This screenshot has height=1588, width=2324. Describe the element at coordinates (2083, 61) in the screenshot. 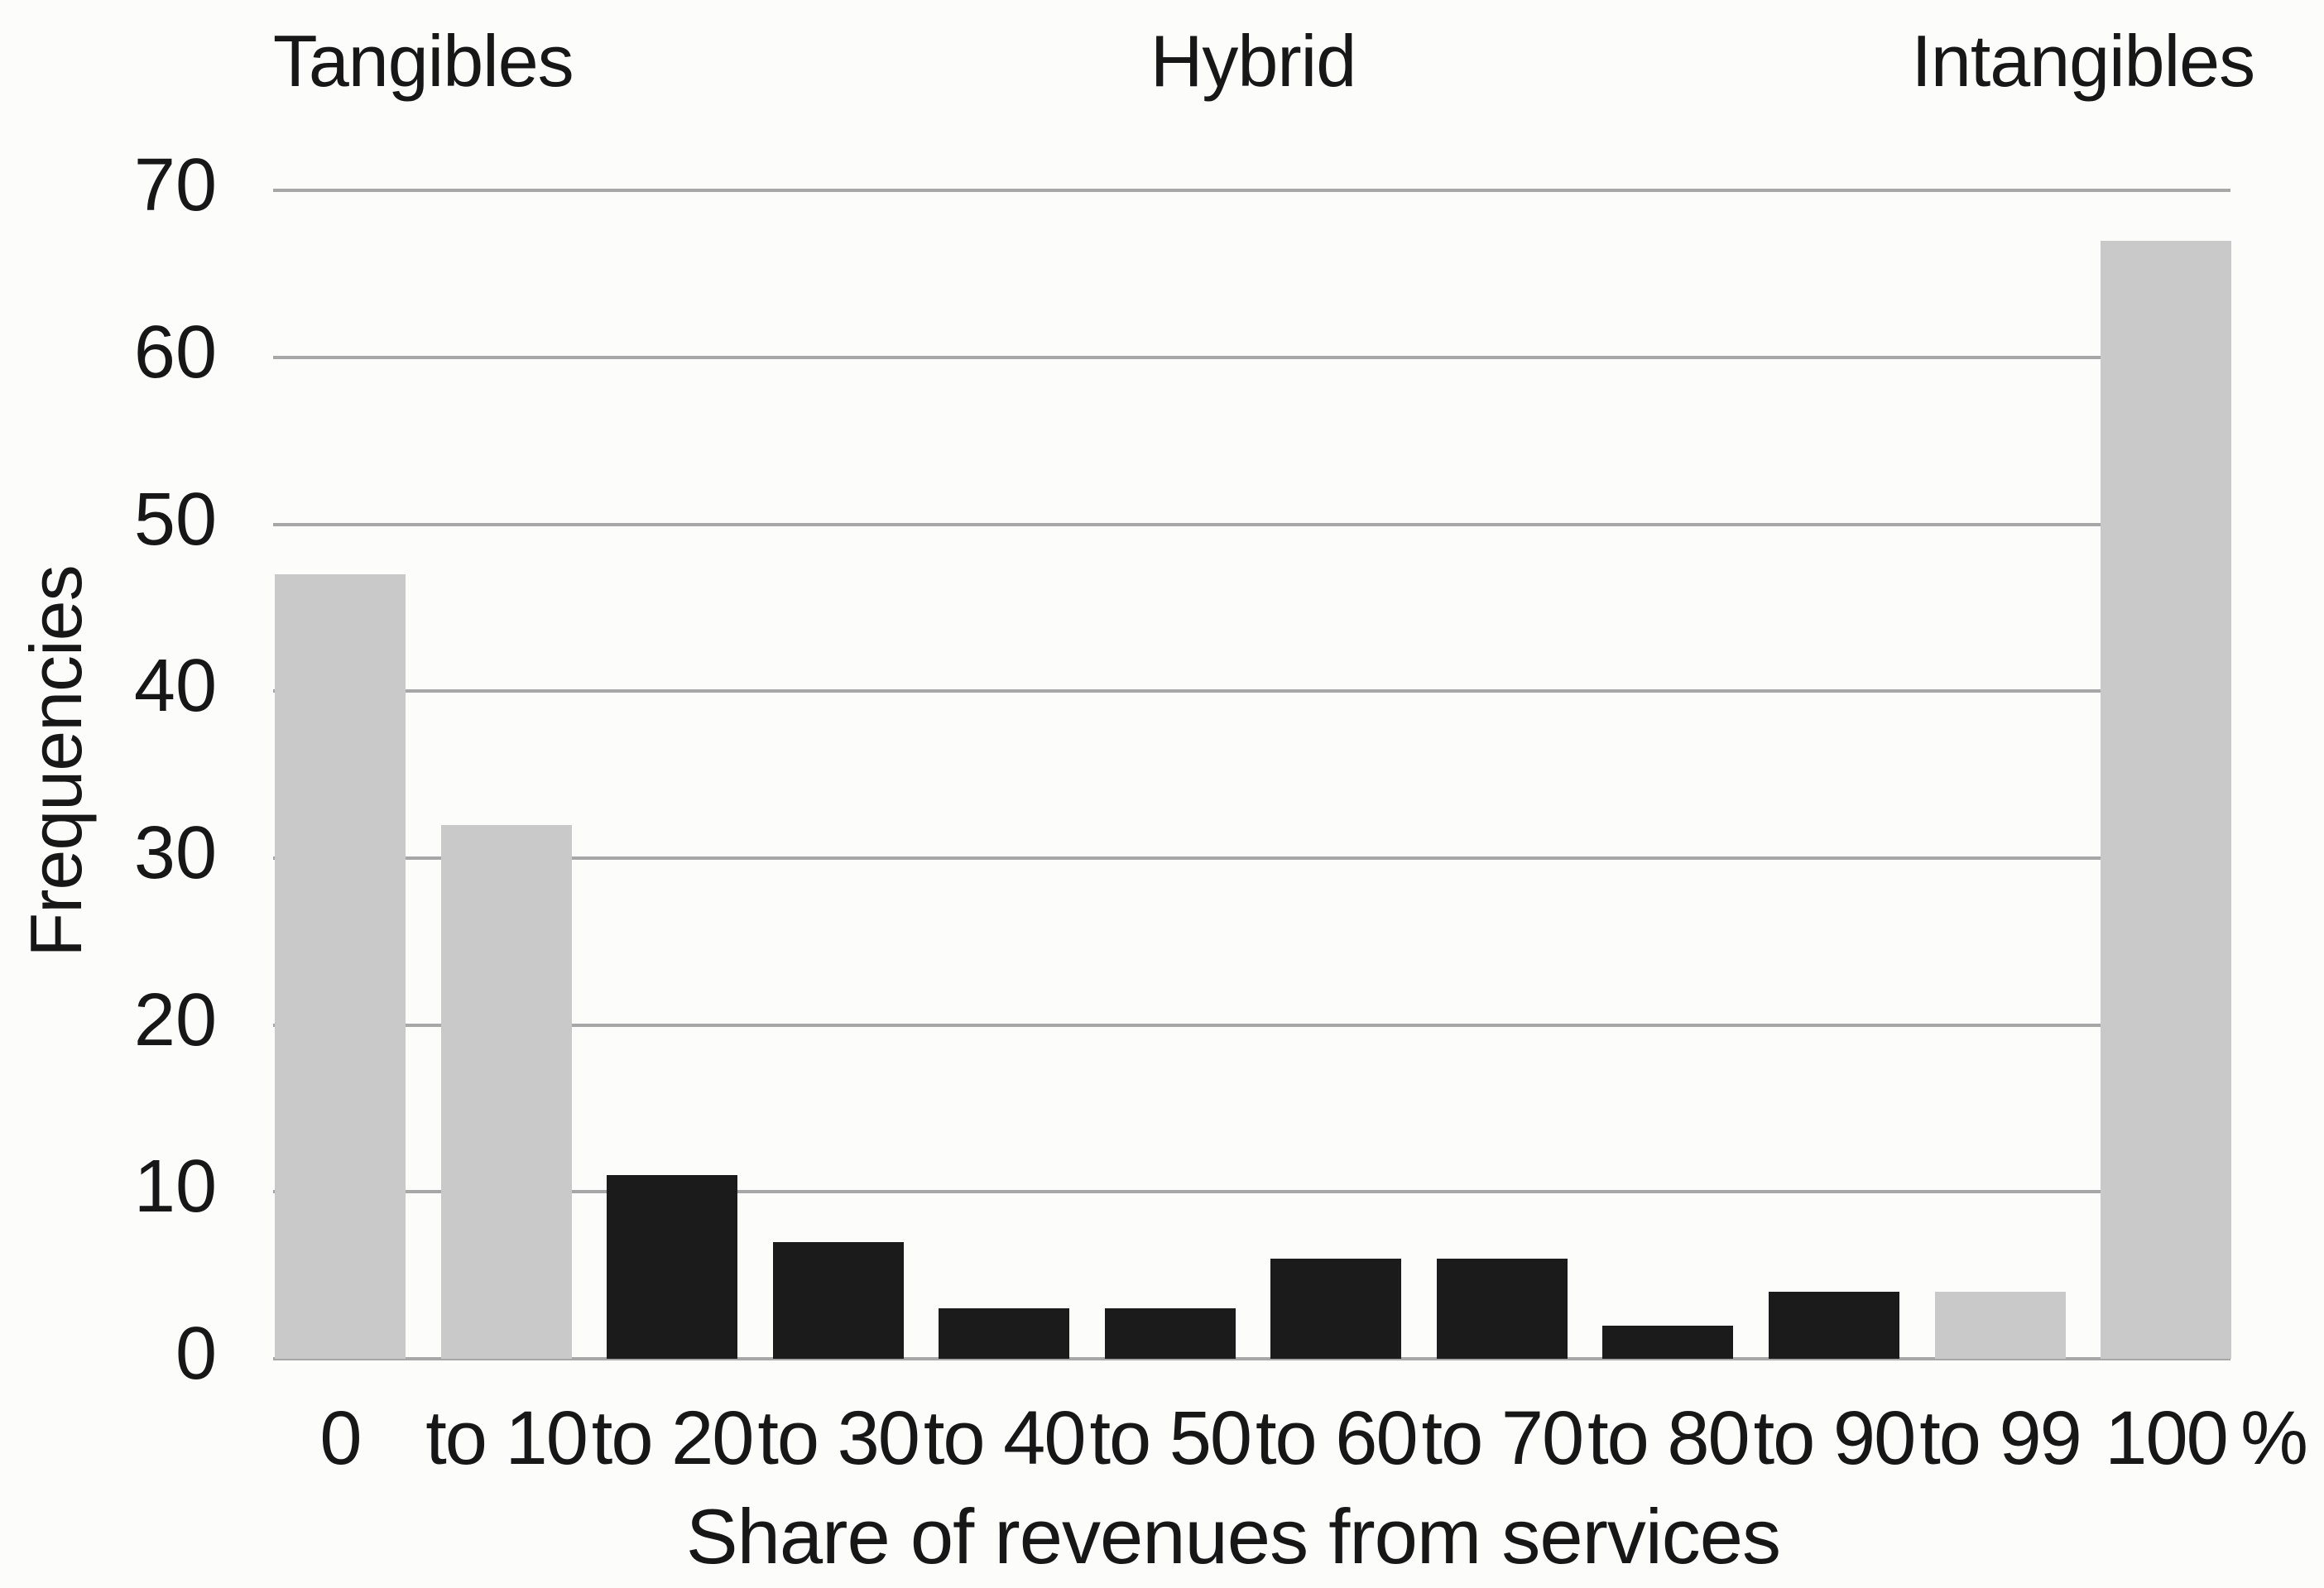

I see `group-label-intangibles: Intangibles` at that location.